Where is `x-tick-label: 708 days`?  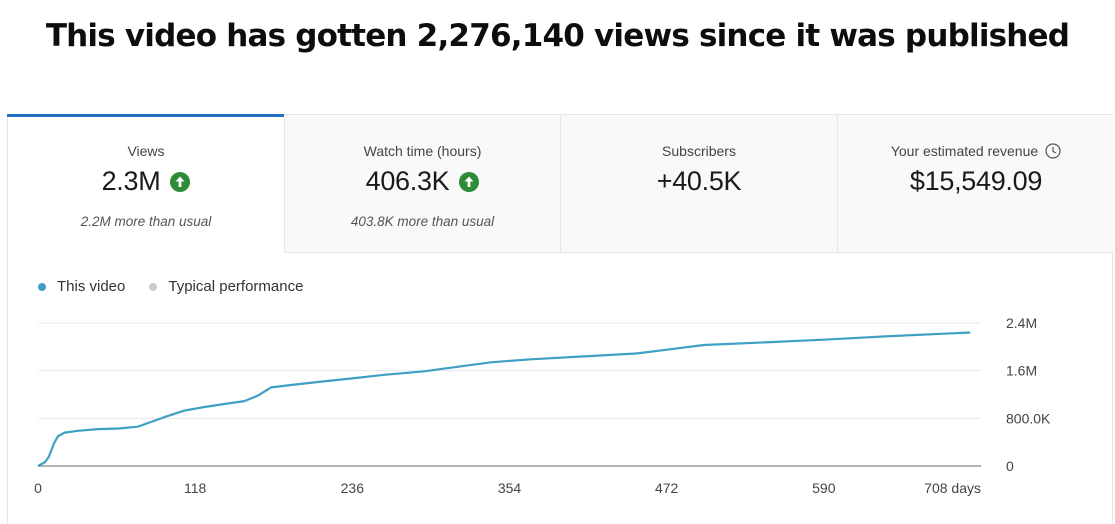 x-tick-label: 708 days is located at coordinates (952, 488).